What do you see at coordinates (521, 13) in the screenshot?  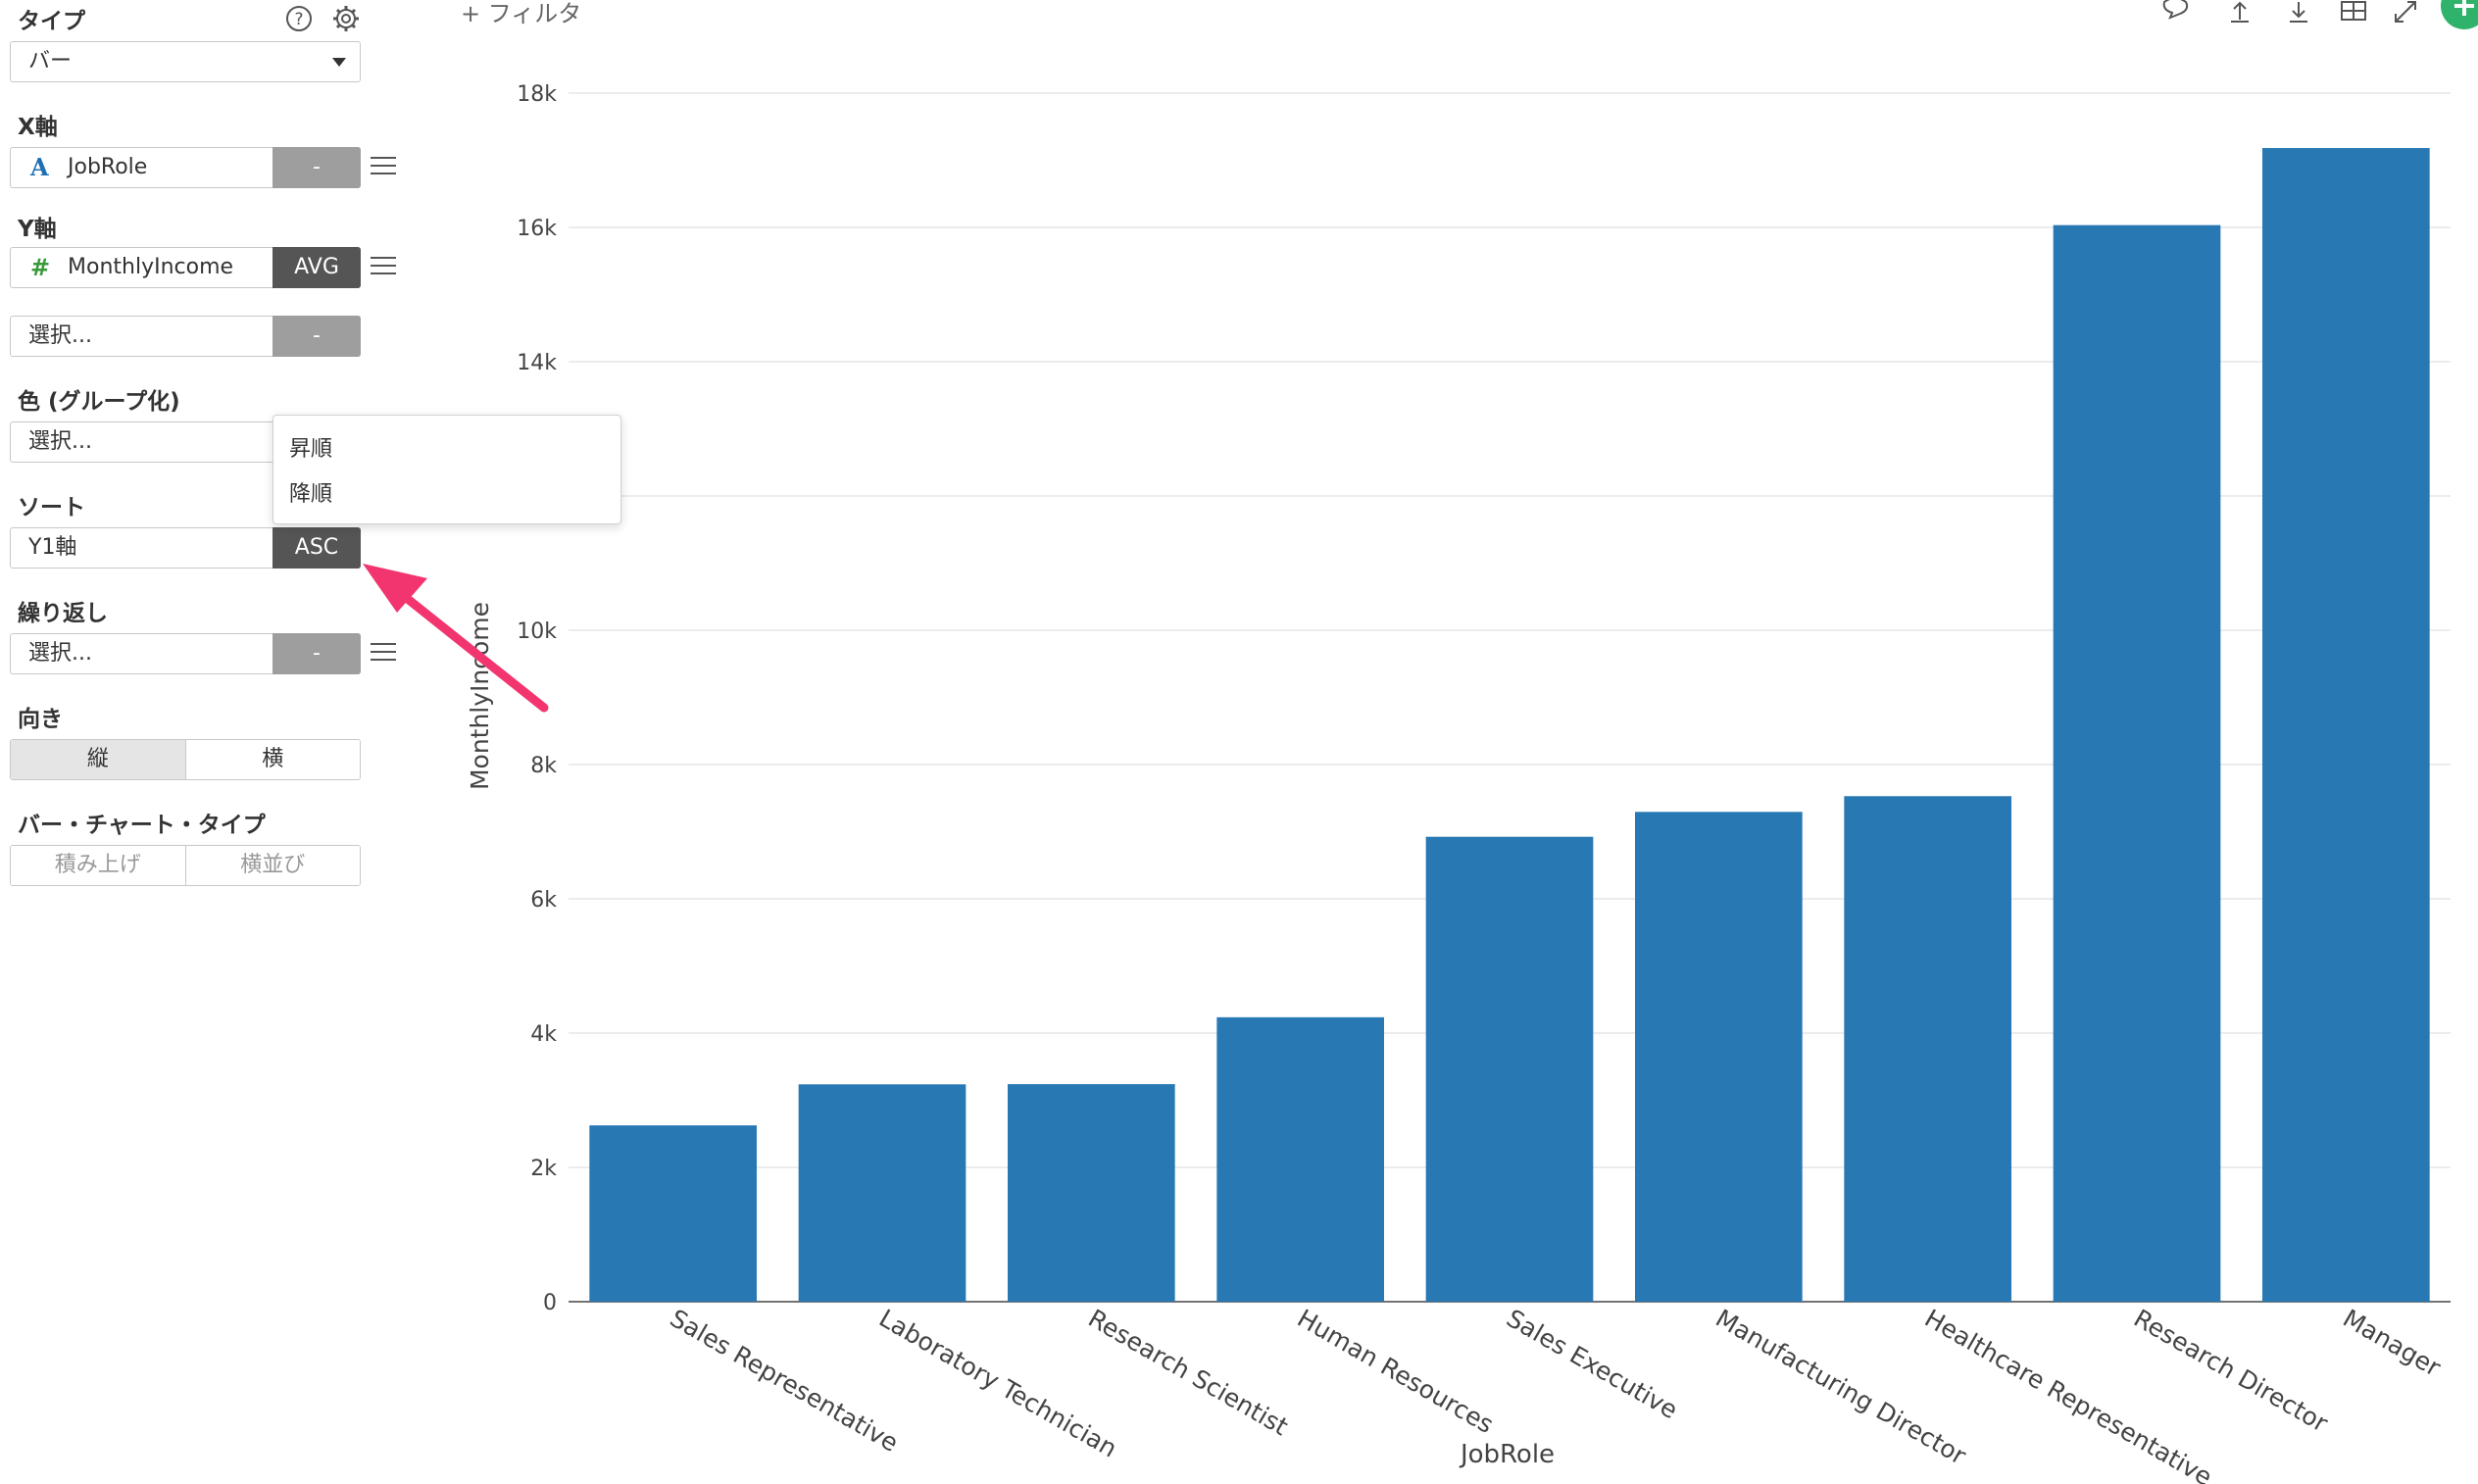 I see `add-filter-button: + フィルタ` at bounding box center [521, 13].